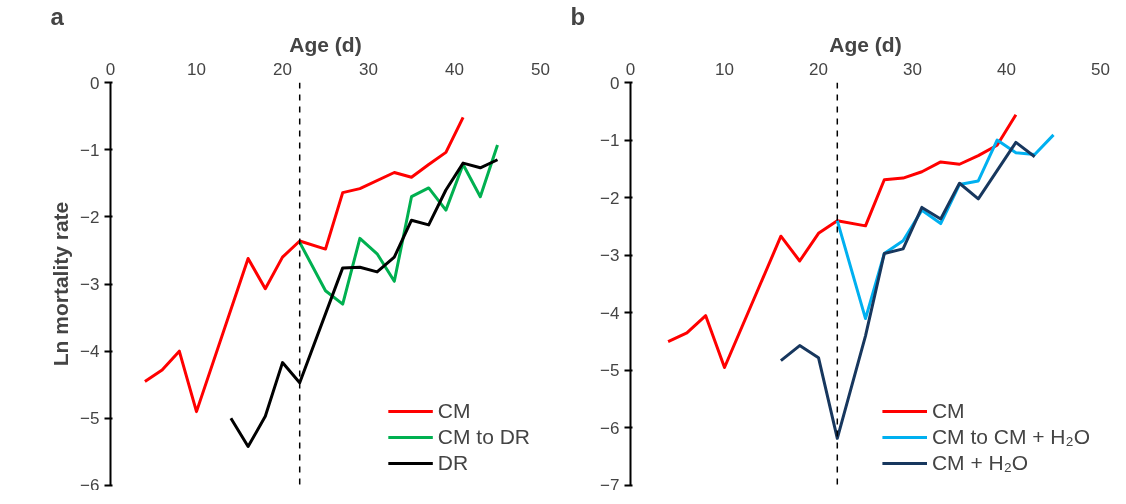 This screenshot has width=1126, height=504. I want to click on y-axis-title: Ln mortality rate, so click(61, 284).